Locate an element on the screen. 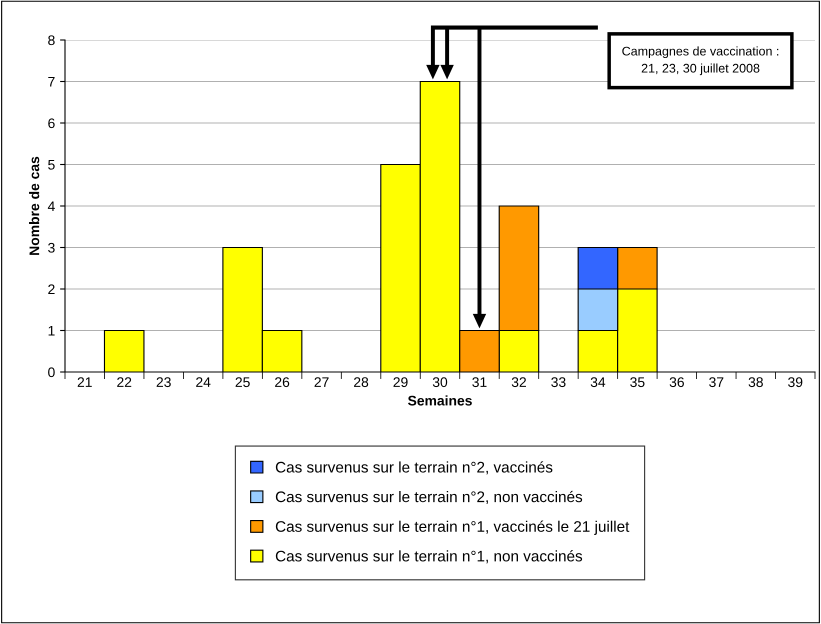 The image size is (821, 624). y-tick-label: 2 is located at coordinates (51, 289).